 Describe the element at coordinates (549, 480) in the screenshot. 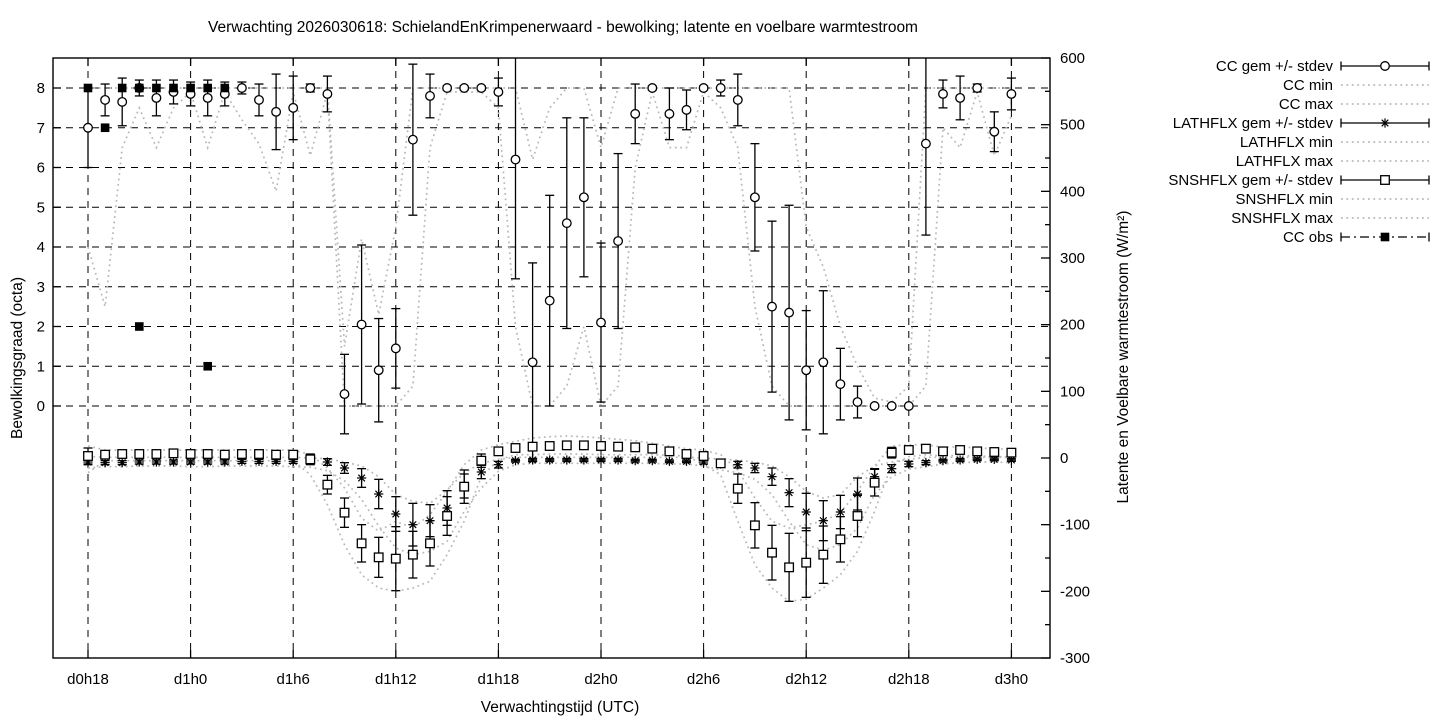

I see `curve-lathflx-max` at that location.